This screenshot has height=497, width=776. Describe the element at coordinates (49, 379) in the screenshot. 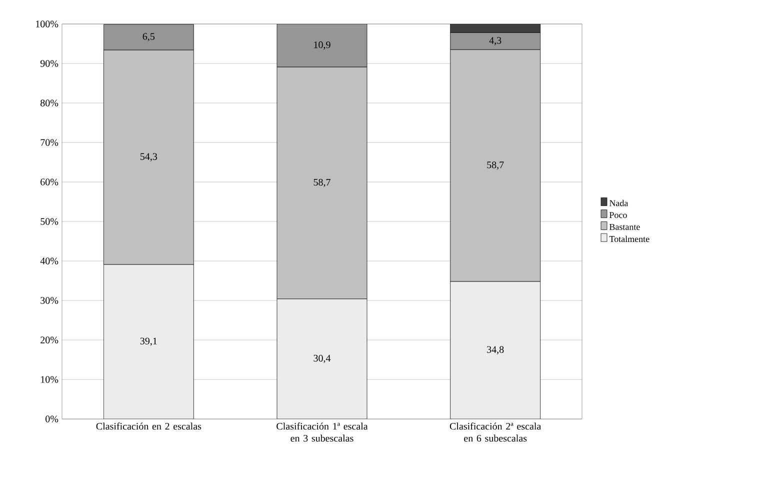

I see `y-tick-label: 10%` at that location.